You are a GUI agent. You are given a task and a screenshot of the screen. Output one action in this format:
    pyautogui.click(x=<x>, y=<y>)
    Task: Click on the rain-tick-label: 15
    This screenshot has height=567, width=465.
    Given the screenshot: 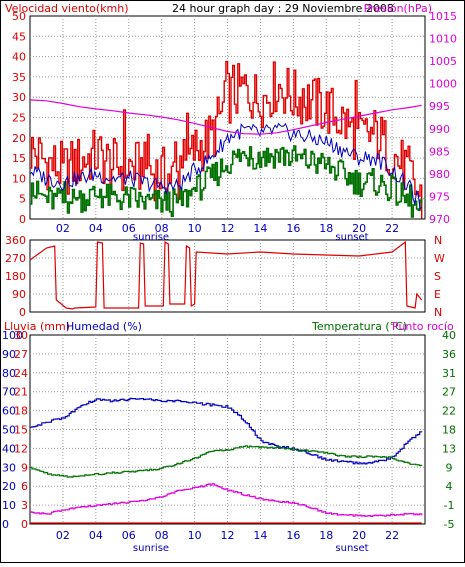 What is the action you would take?
    pyautogui.click(x=21, y=430)
    